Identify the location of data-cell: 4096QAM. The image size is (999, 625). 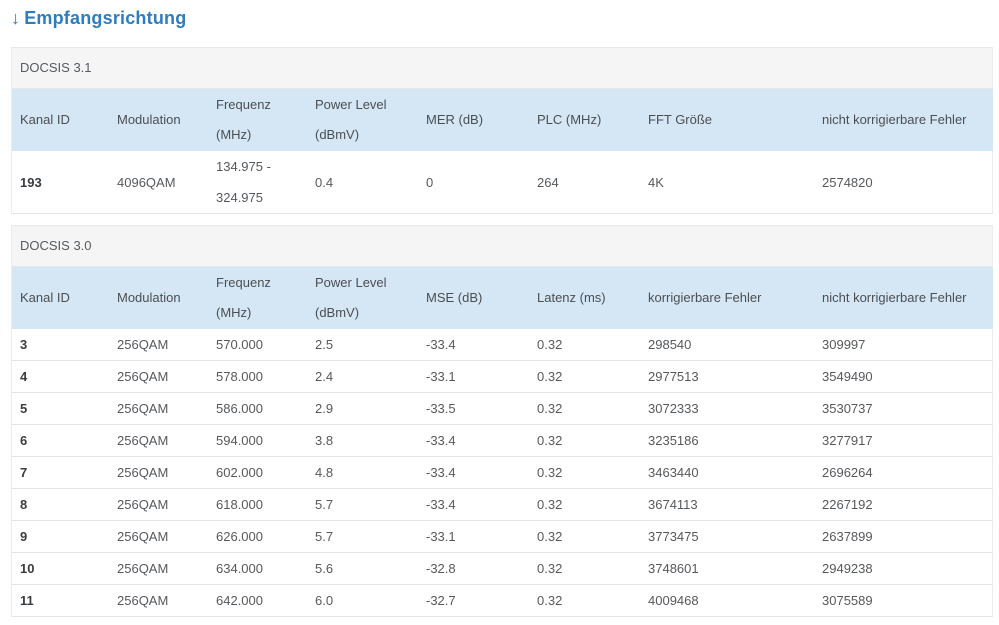
(158, 182).